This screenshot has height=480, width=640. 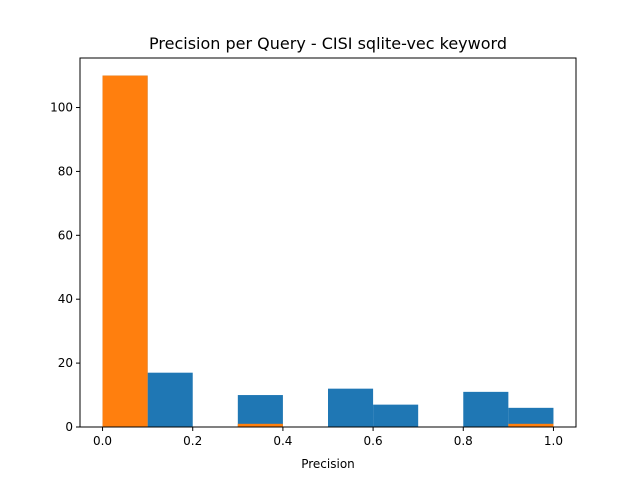 I want to click on x-axis-label: Precision, so click(x=328, y=464).